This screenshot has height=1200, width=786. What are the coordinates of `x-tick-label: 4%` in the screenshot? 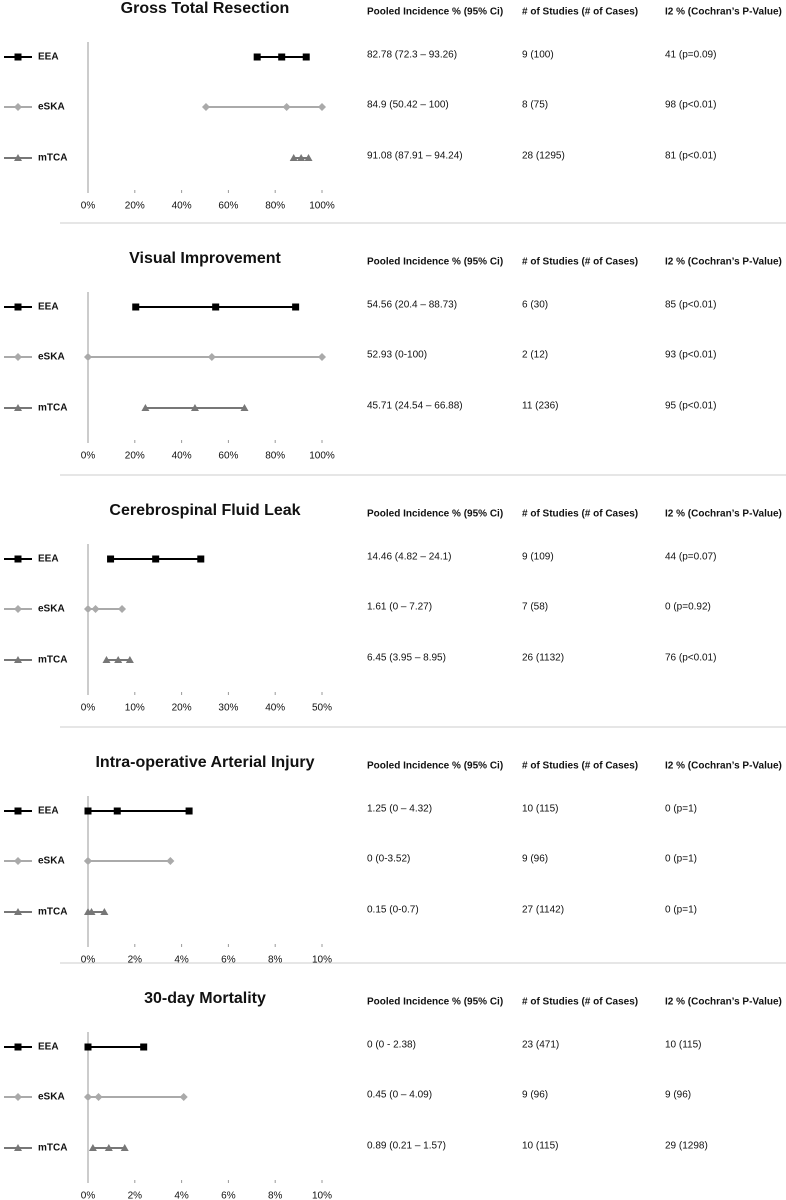 It's located at (181, 960).